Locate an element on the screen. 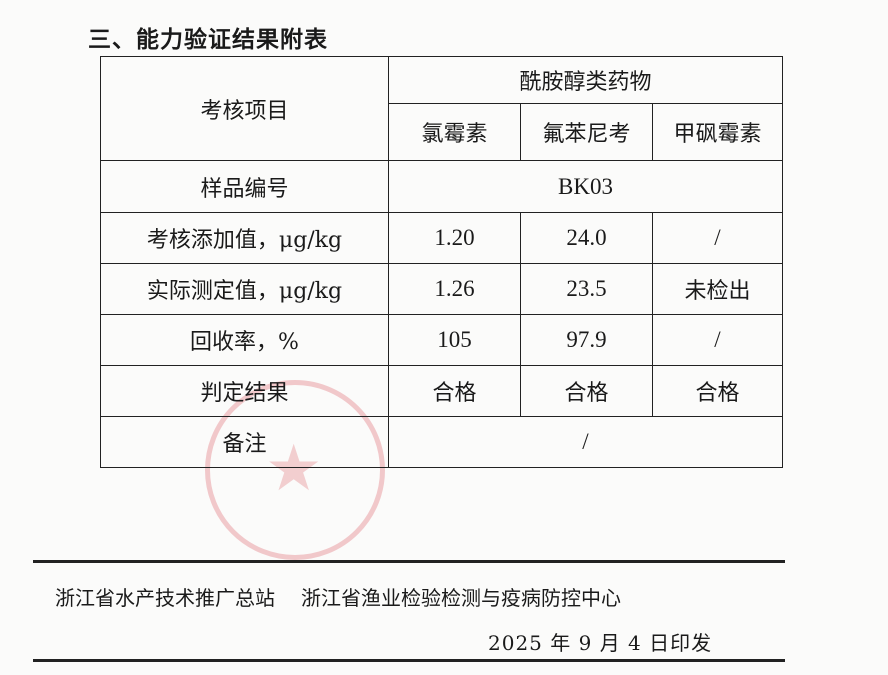 The image size is (888, 675). table-row: 回收率，% 105 97.9 / is located at coordinates (441, 340).